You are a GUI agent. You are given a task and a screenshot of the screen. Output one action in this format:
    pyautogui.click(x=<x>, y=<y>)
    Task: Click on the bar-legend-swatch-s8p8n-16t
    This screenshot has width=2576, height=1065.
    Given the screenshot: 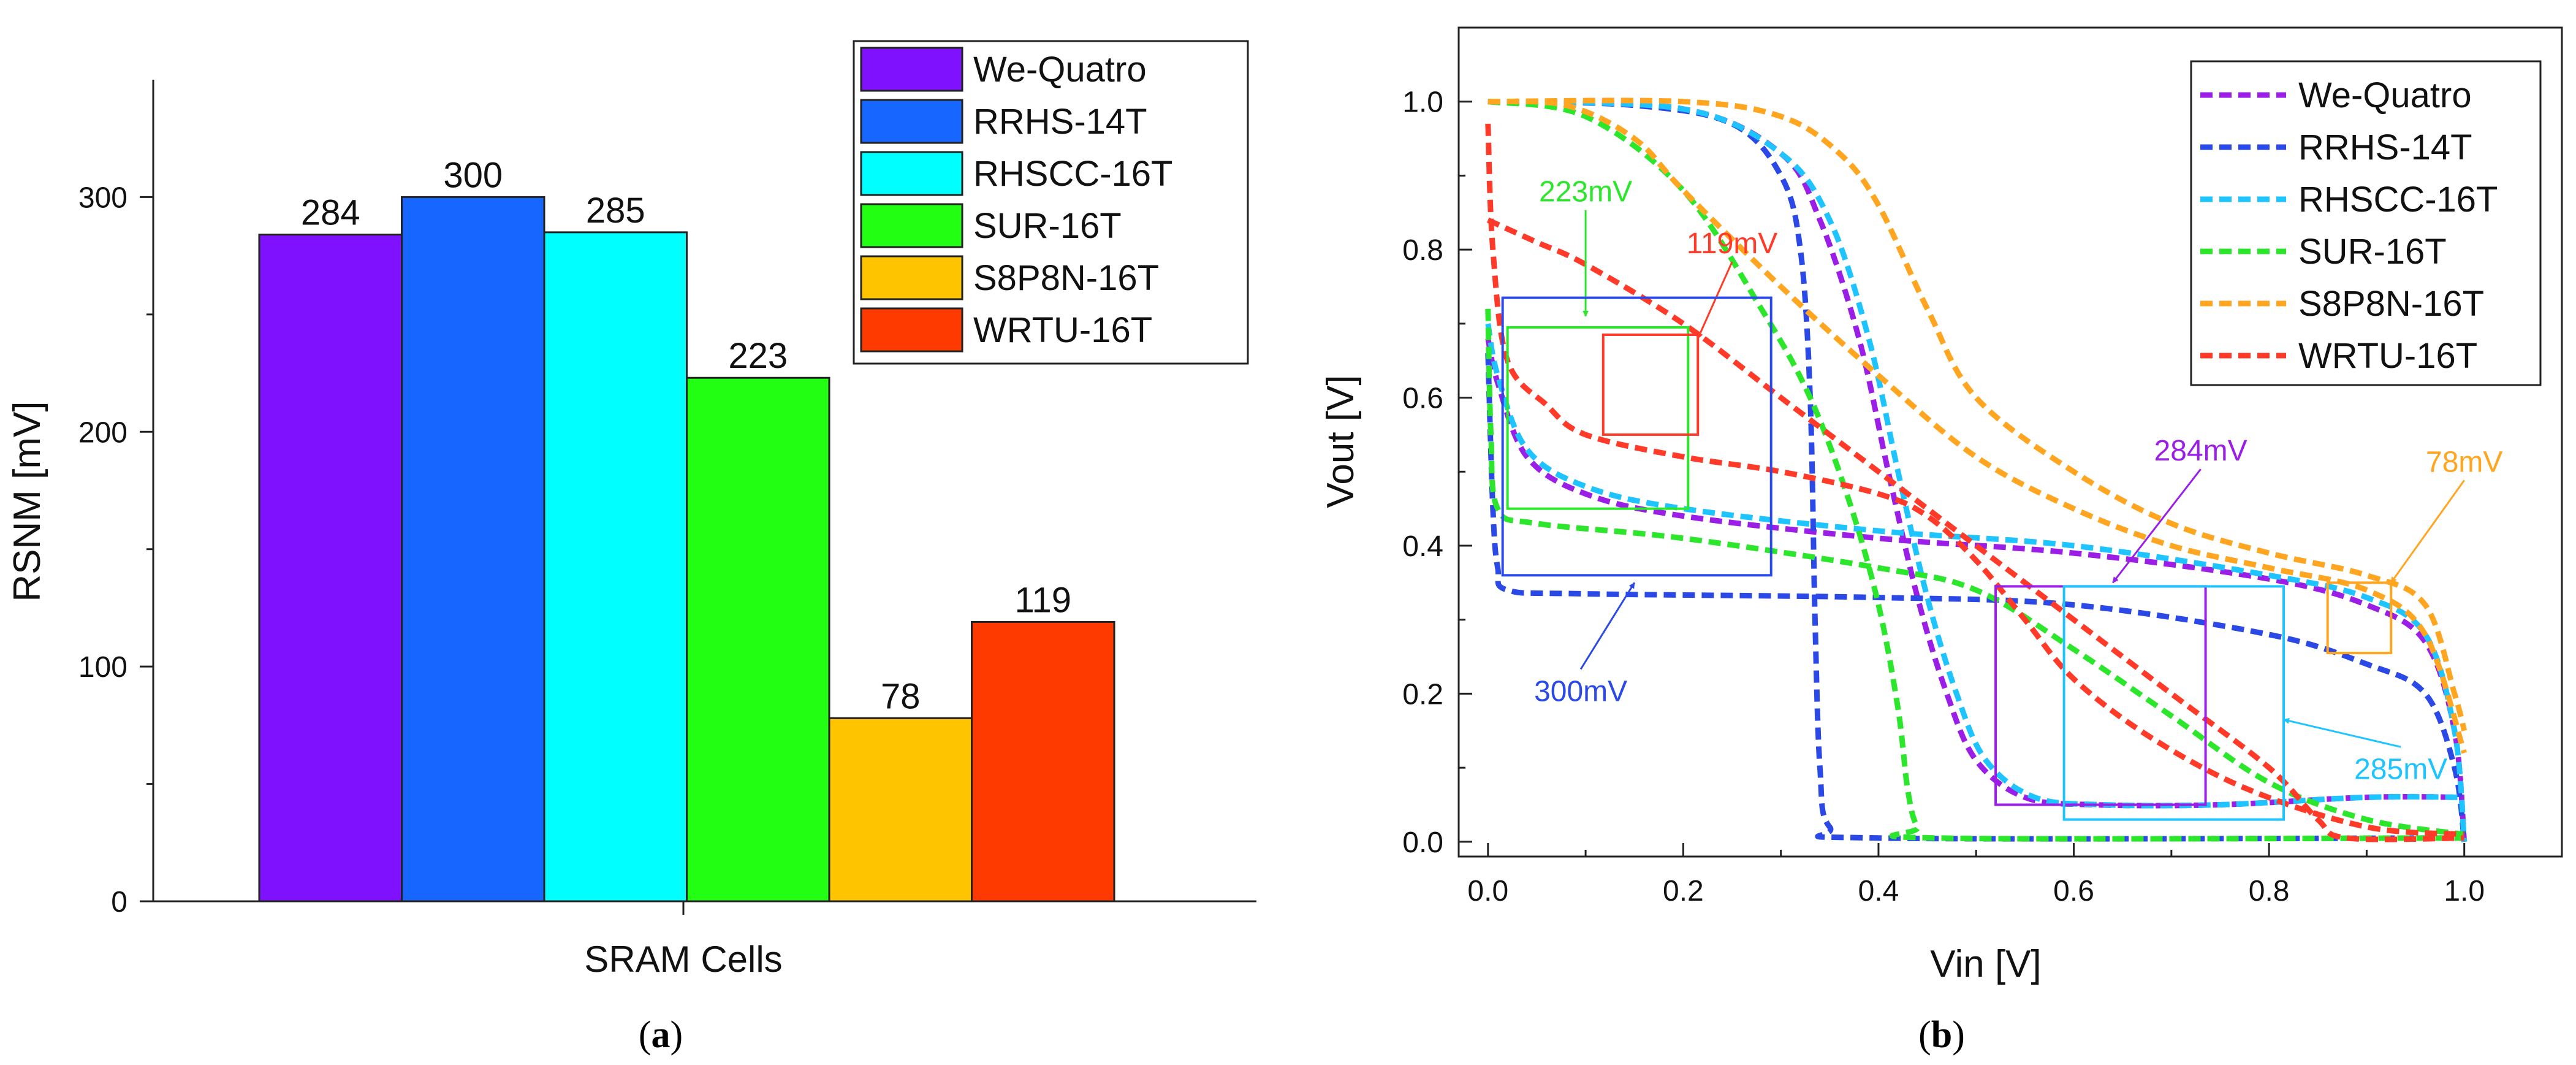 What is the action you would take?
    pyautogui.click(x=911, y=278)
    